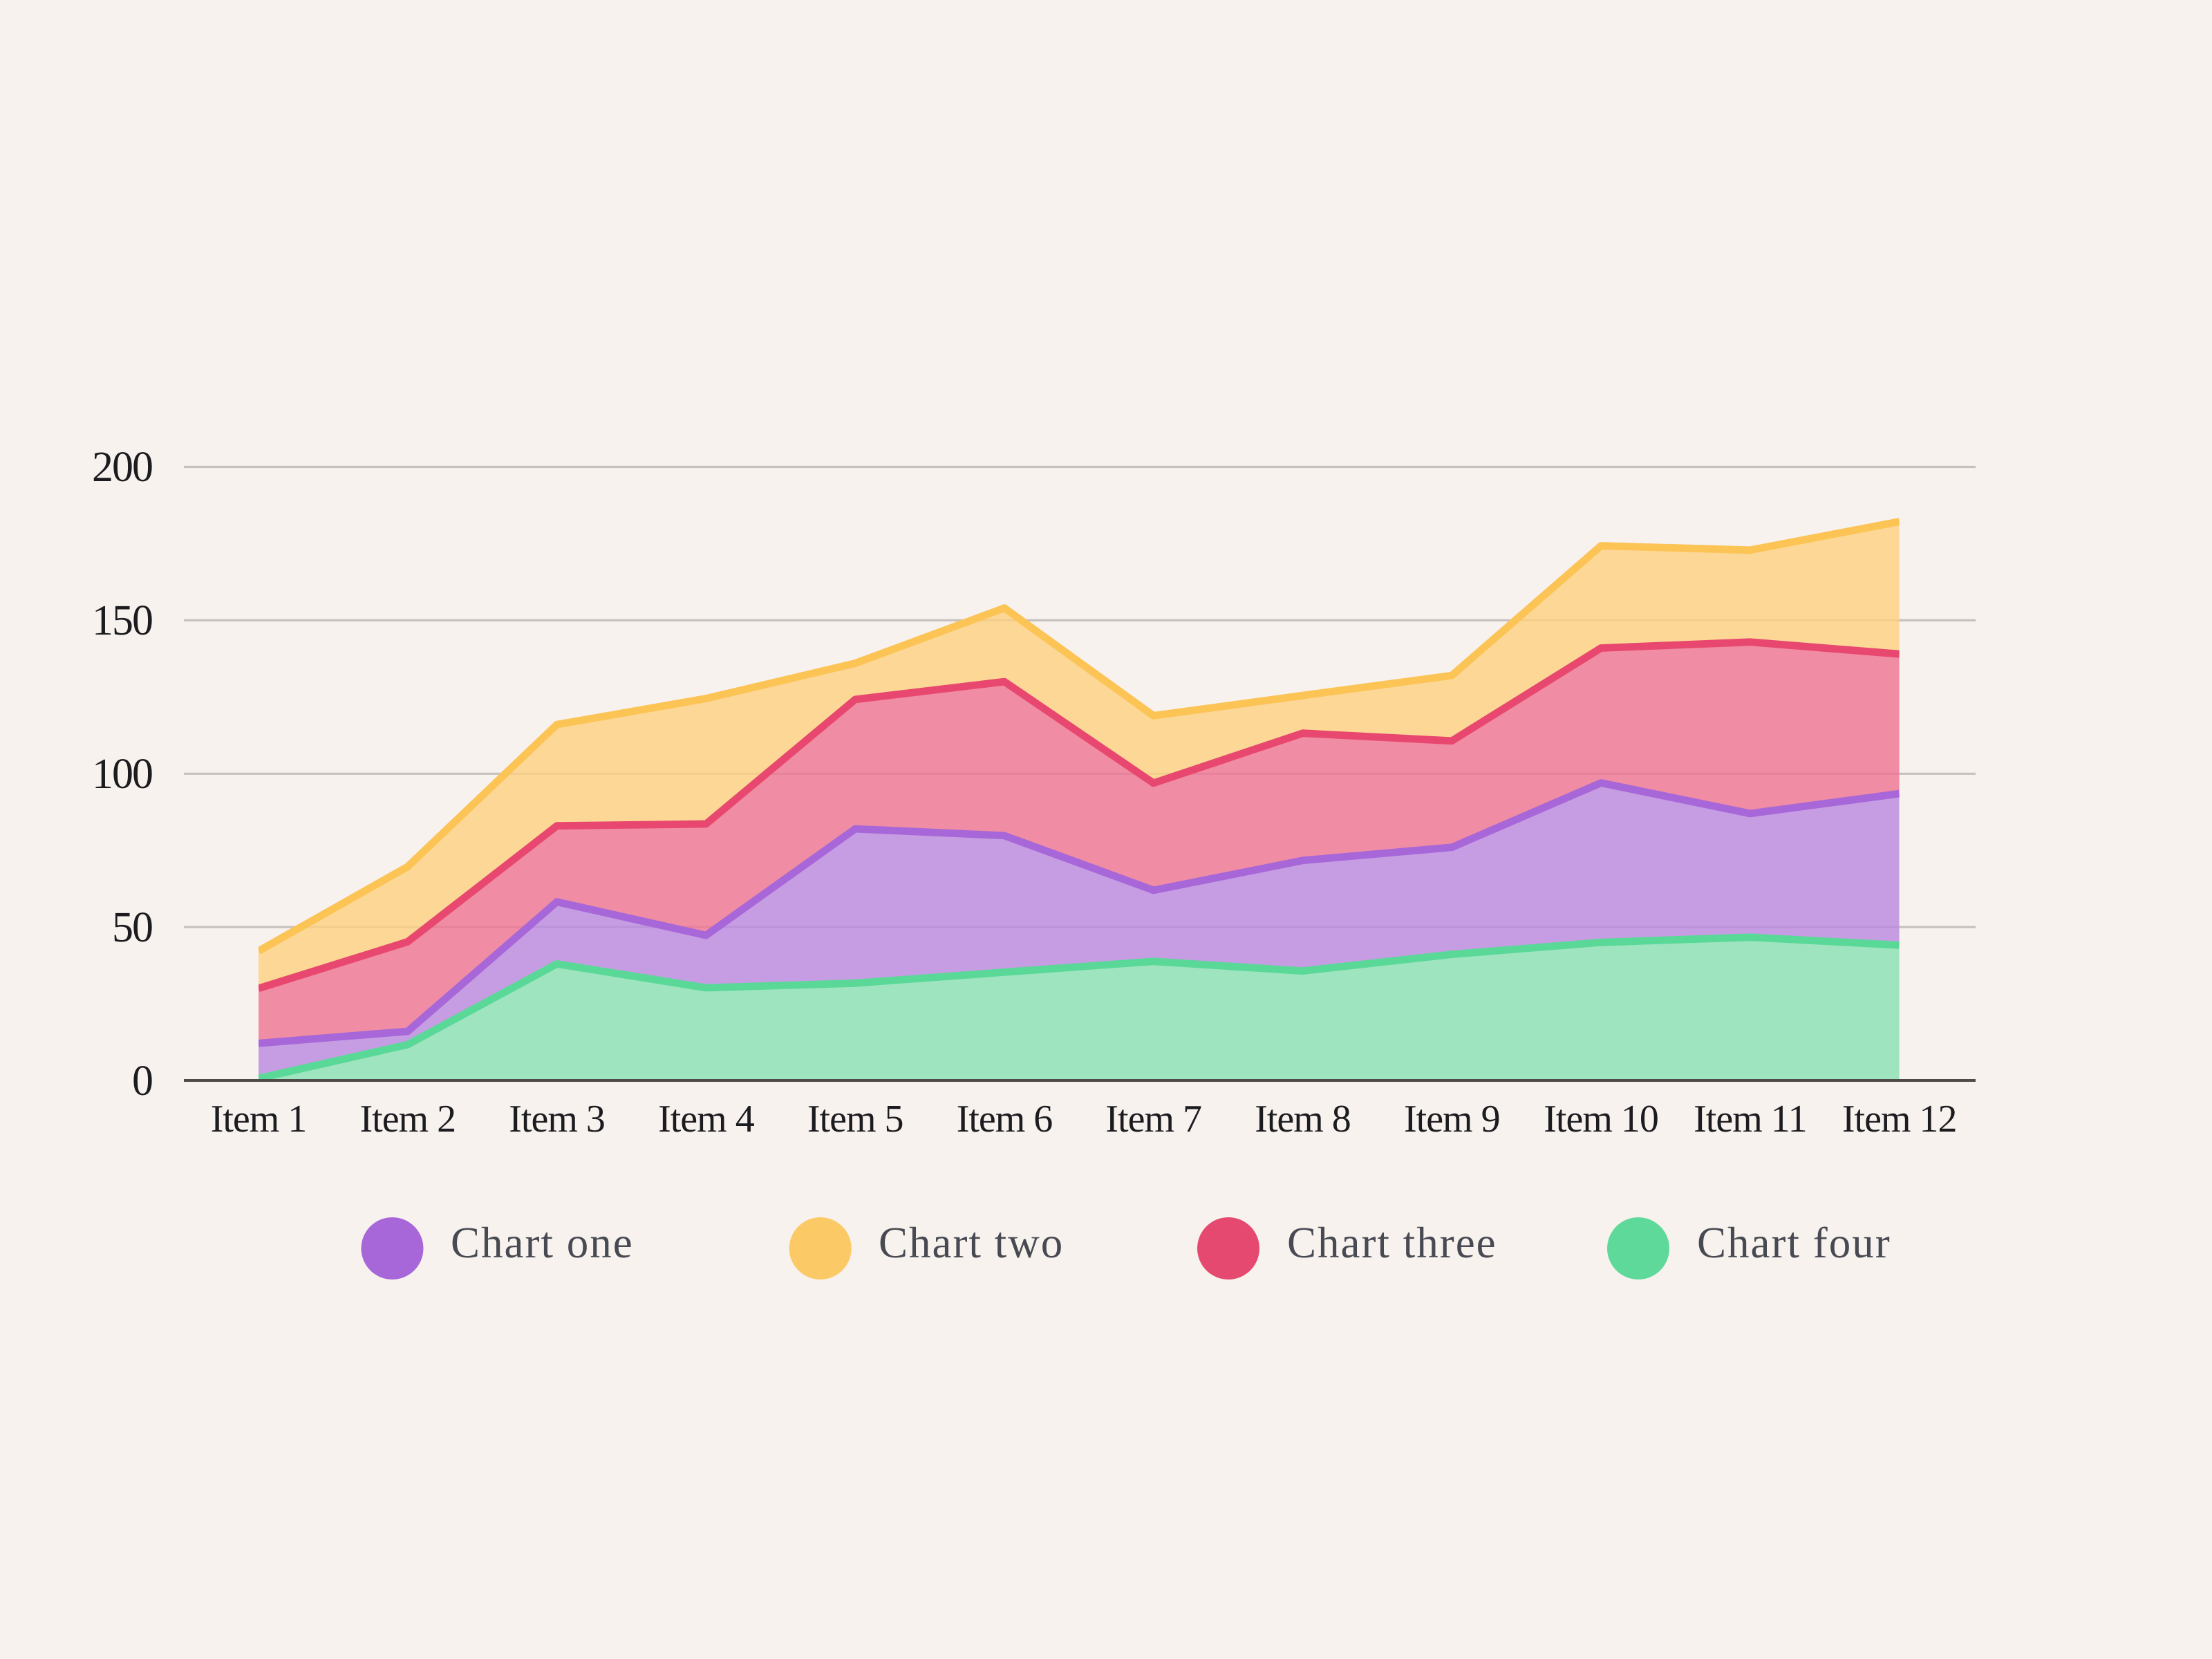  I want to click on svg-text: Item 1, so click(259, 1119).